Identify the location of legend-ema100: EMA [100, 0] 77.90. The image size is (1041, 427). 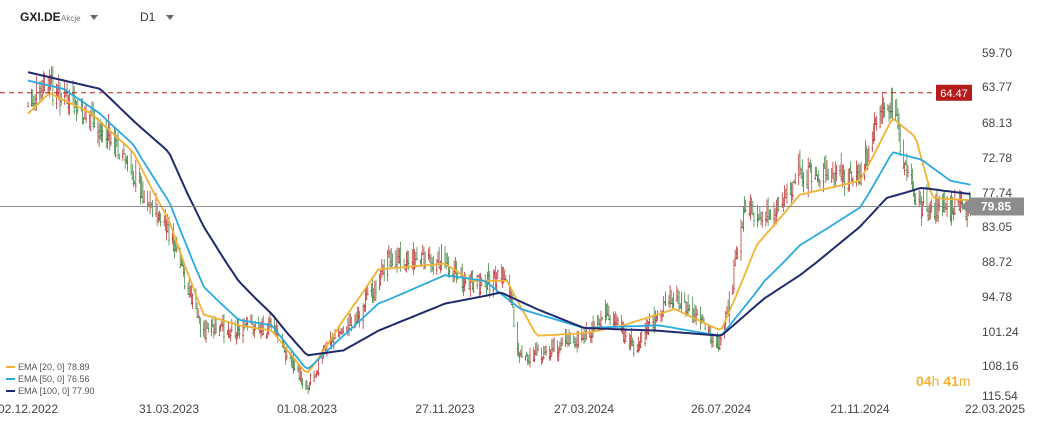
(56, 391).